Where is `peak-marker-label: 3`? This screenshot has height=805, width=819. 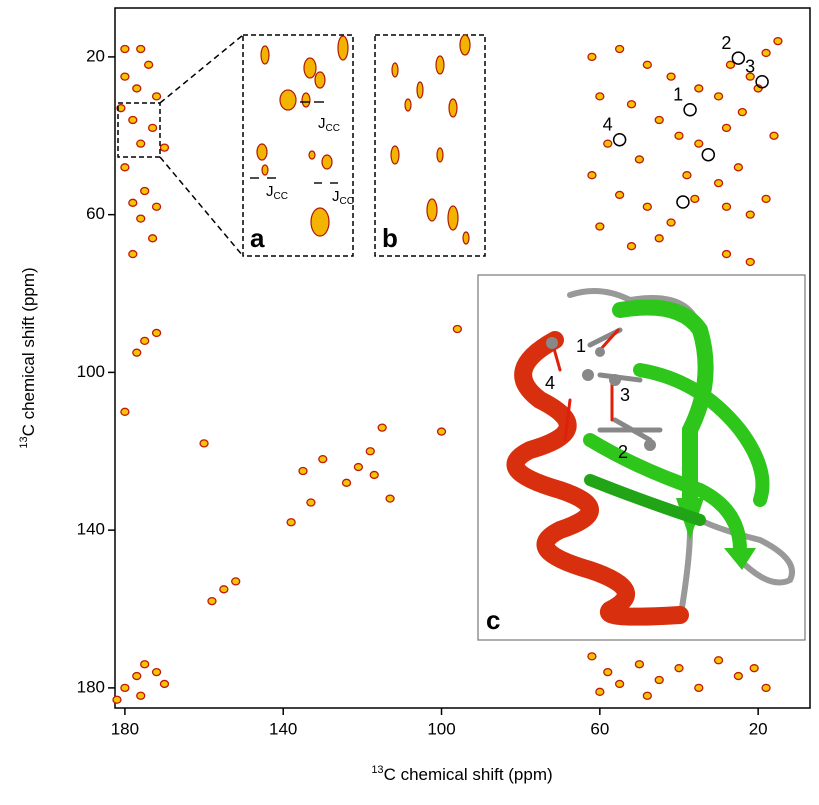 peak-marker-label: 3 is located at coordinates (750, 66).